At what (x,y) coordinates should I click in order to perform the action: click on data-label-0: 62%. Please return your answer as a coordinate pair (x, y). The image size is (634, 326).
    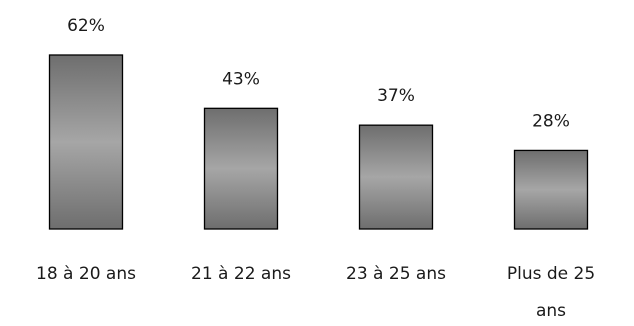
    Looking at the image, I should click on (86, 26).